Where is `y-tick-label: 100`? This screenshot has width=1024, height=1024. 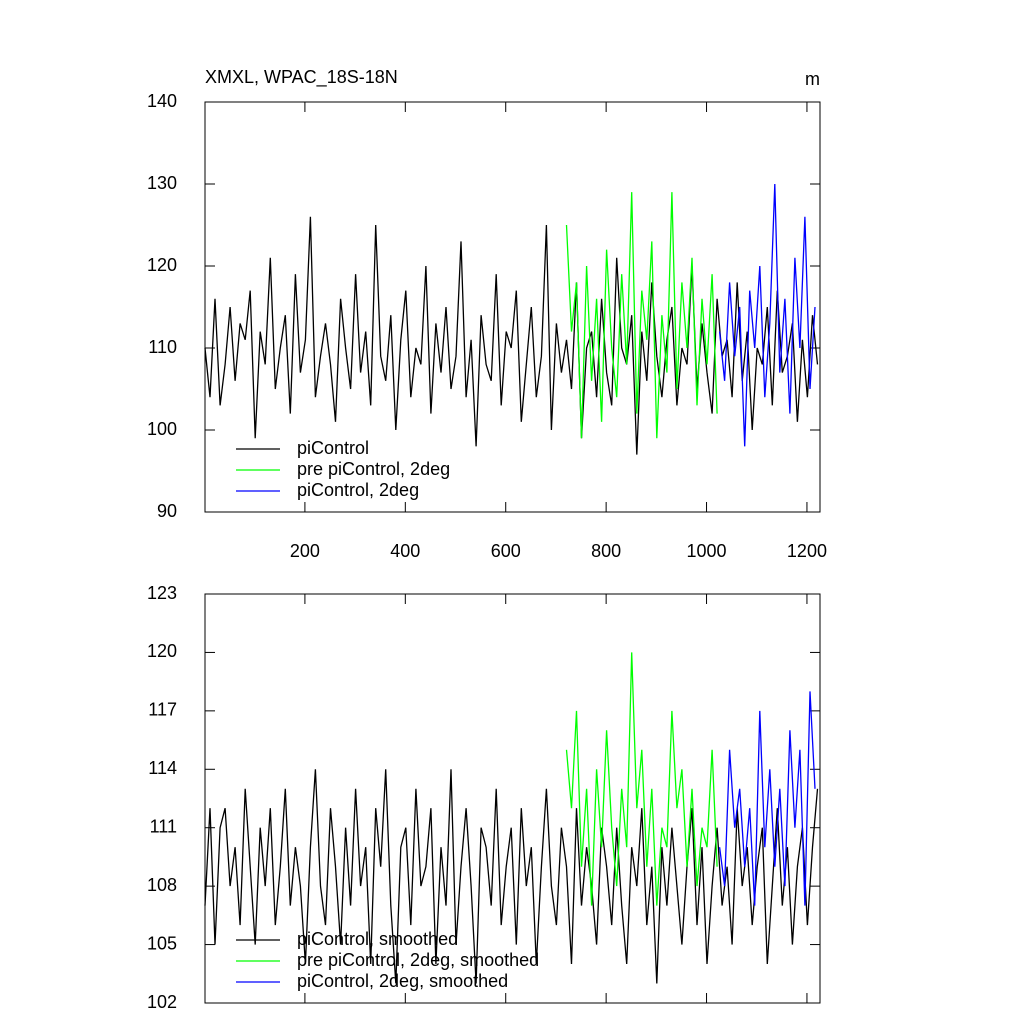 y-tick-label: 100 is located at coordinates (162, 429).